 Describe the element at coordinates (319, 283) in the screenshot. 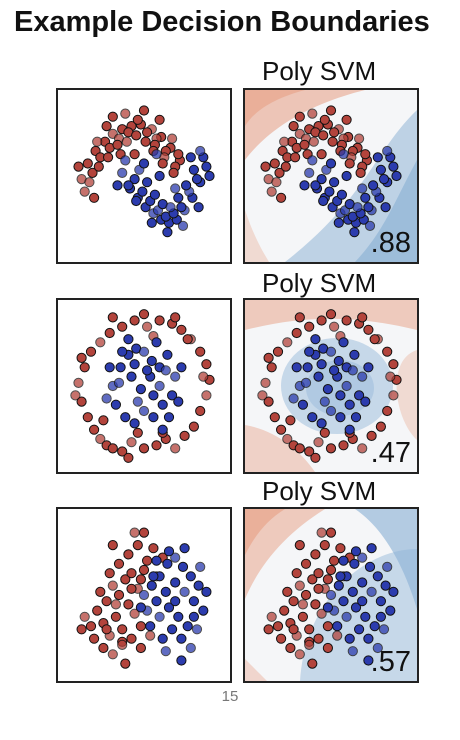

I see `row-2-subtitle: Poly SVM` at that location.